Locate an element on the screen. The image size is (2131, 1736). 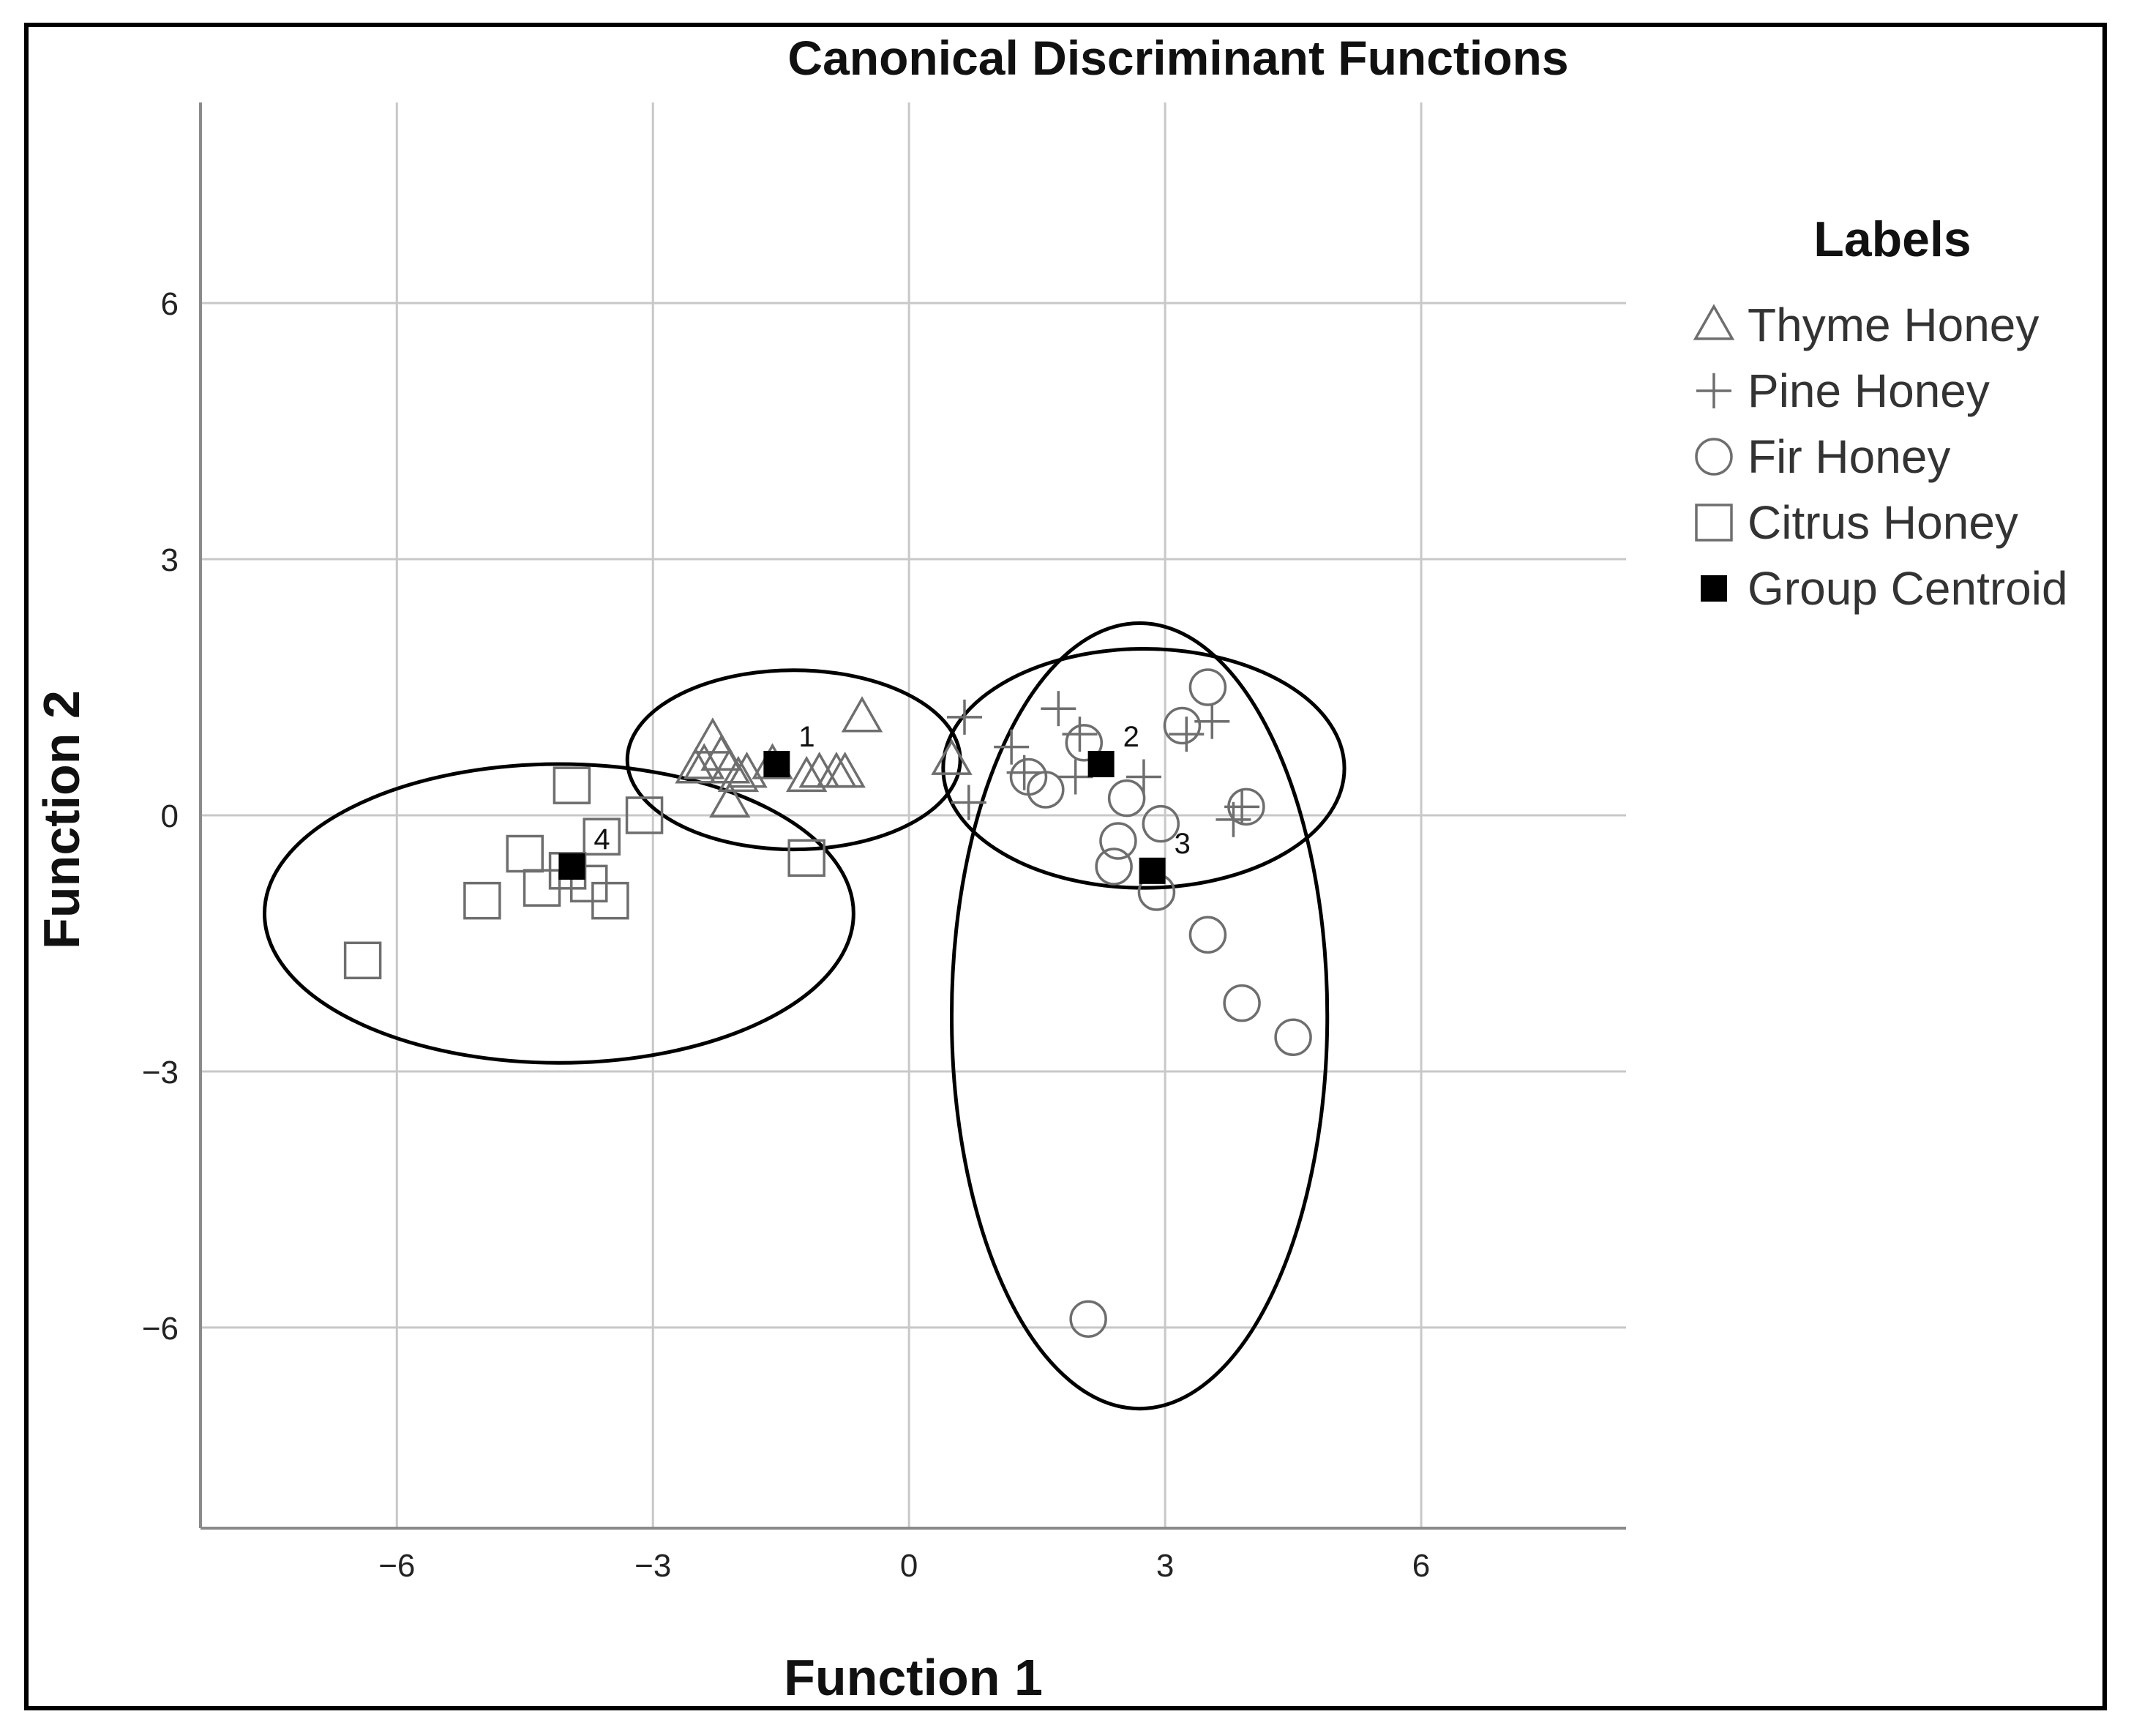
x-tick-label: 0 is located at coordinates (909, 1566).